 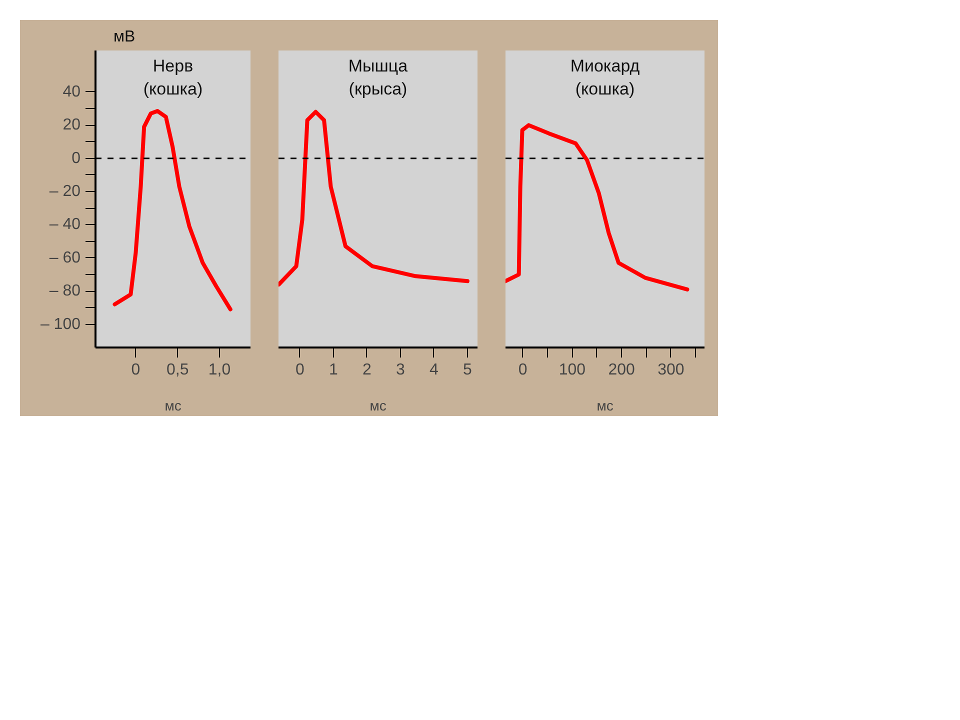 What do you see at coordinates (605, 77) in the screenshot?
I see `text: Миокард (кошка)` at bounding box center [605, 77].